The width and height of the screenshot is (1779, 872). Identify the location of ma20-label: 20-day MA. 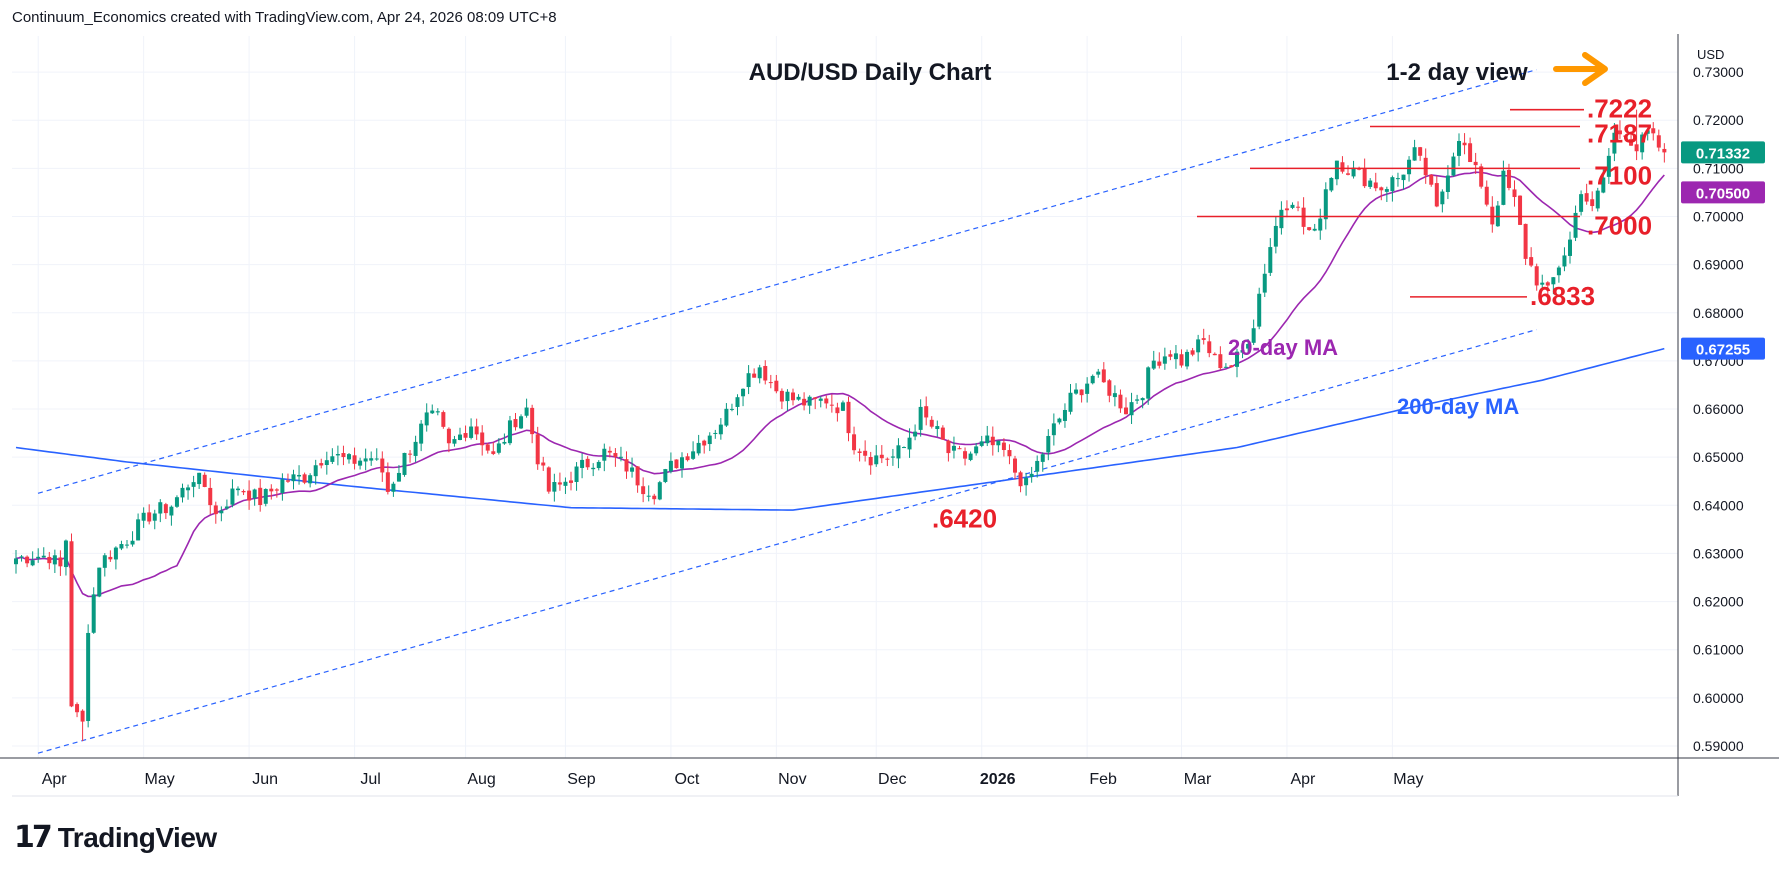
(1283, 347).